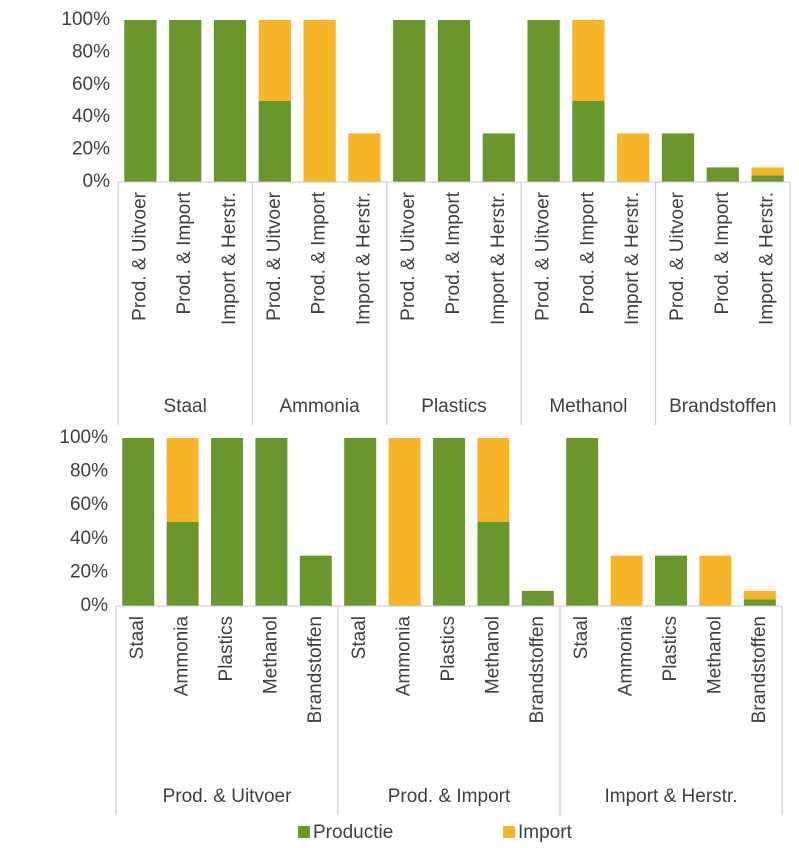 The width and height of the screenshot is (799, 848). I want to click on group-label: Methanol, so click(588, 406).